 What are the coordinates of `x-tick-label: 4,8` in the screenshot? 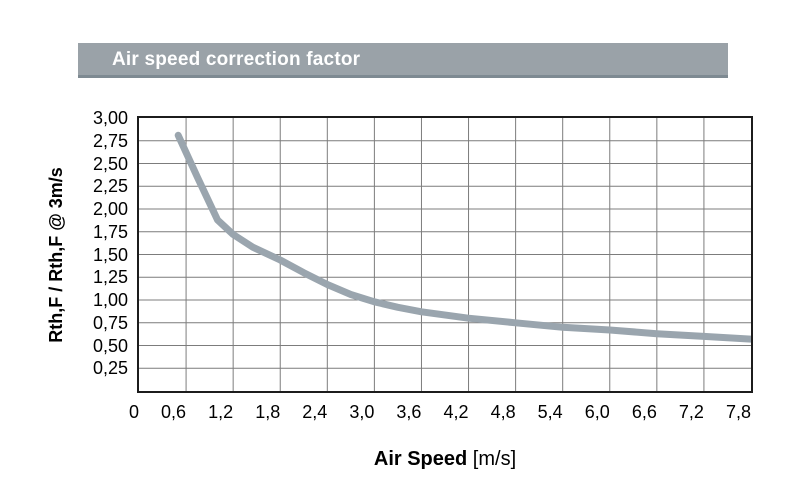 It's located at (503, 412).